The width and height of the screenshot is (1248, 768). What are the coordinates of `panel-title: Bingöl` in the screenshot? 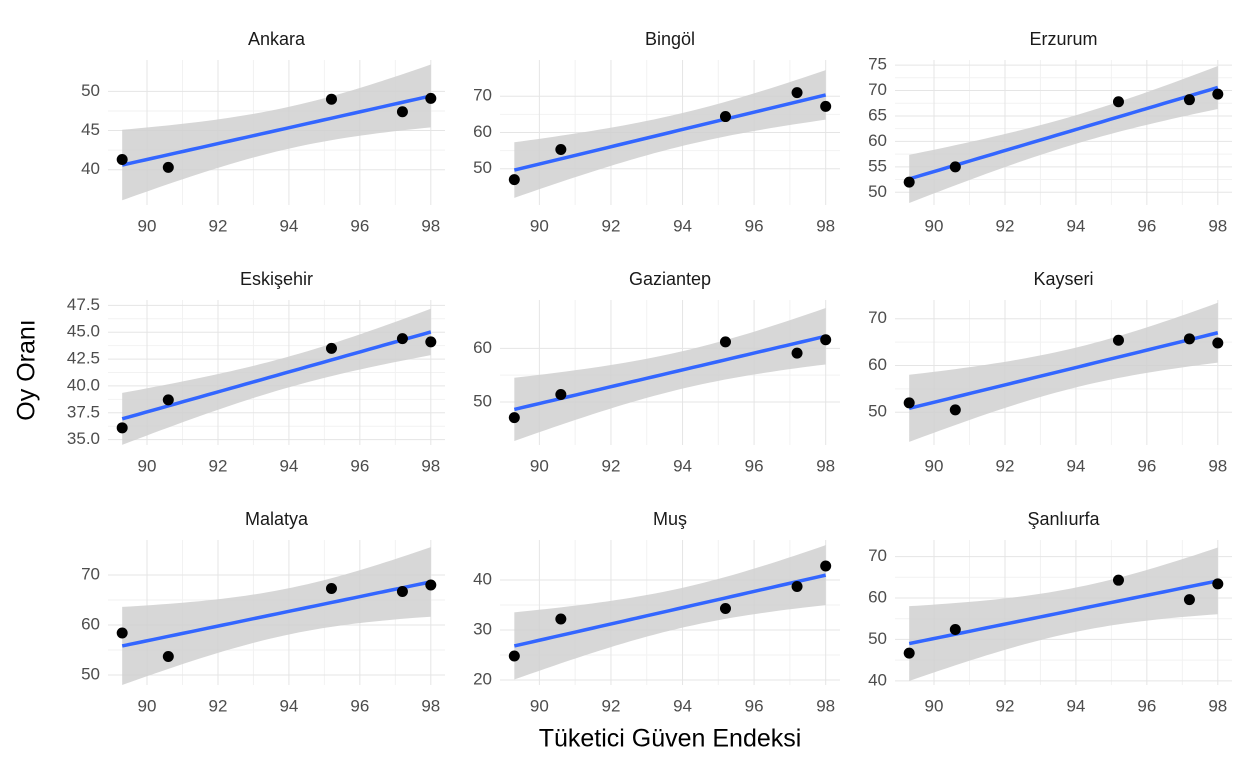 It's located at (670, 39).